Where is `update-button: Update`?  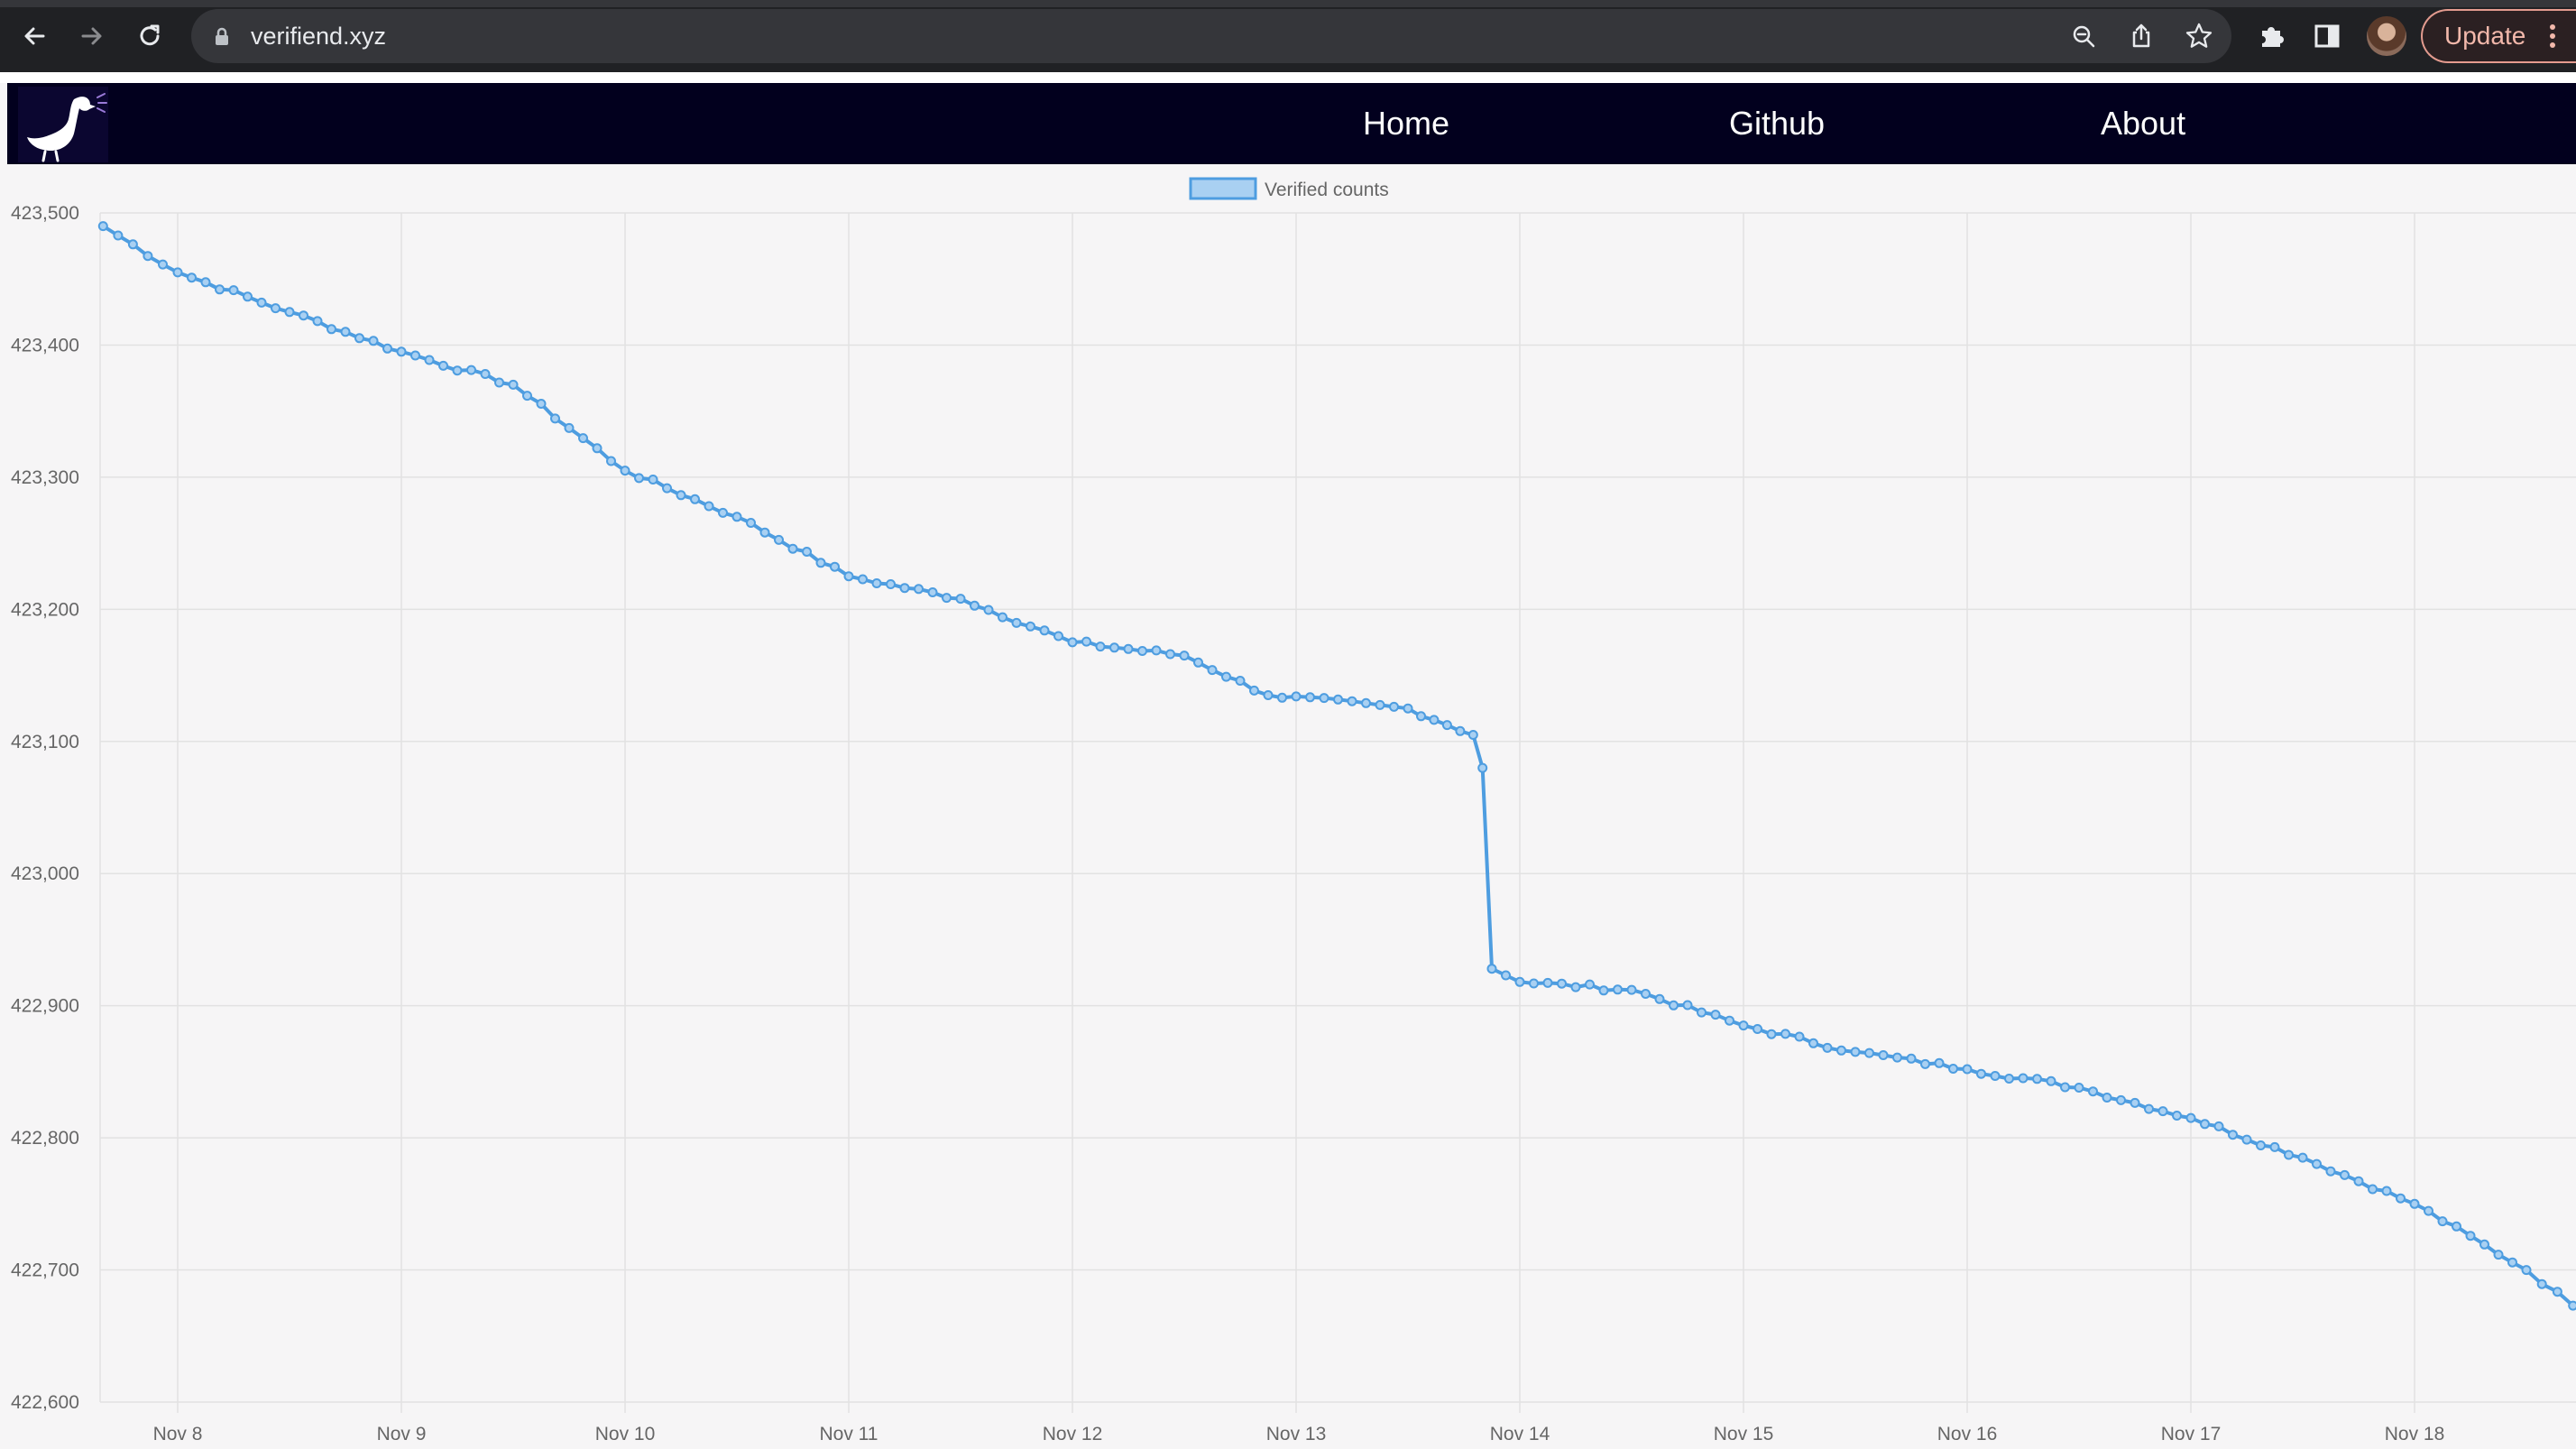
update-button: Update is located at coordinates (2499, 36).